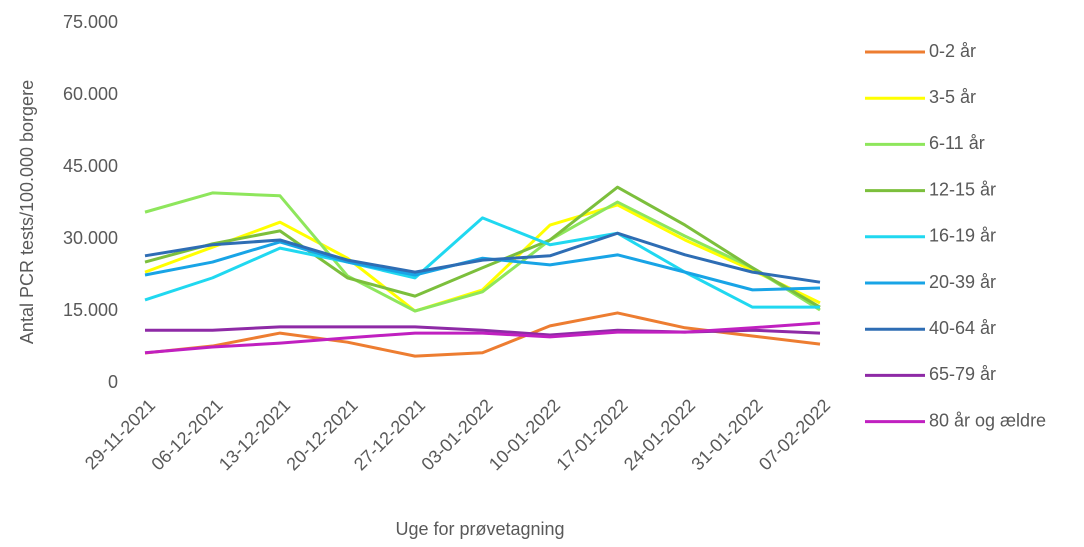 The image size is (1084, 547). Describe the element at coordinates (113, 382) in the screenshot. I see `y-tick-label: 0` at that location.